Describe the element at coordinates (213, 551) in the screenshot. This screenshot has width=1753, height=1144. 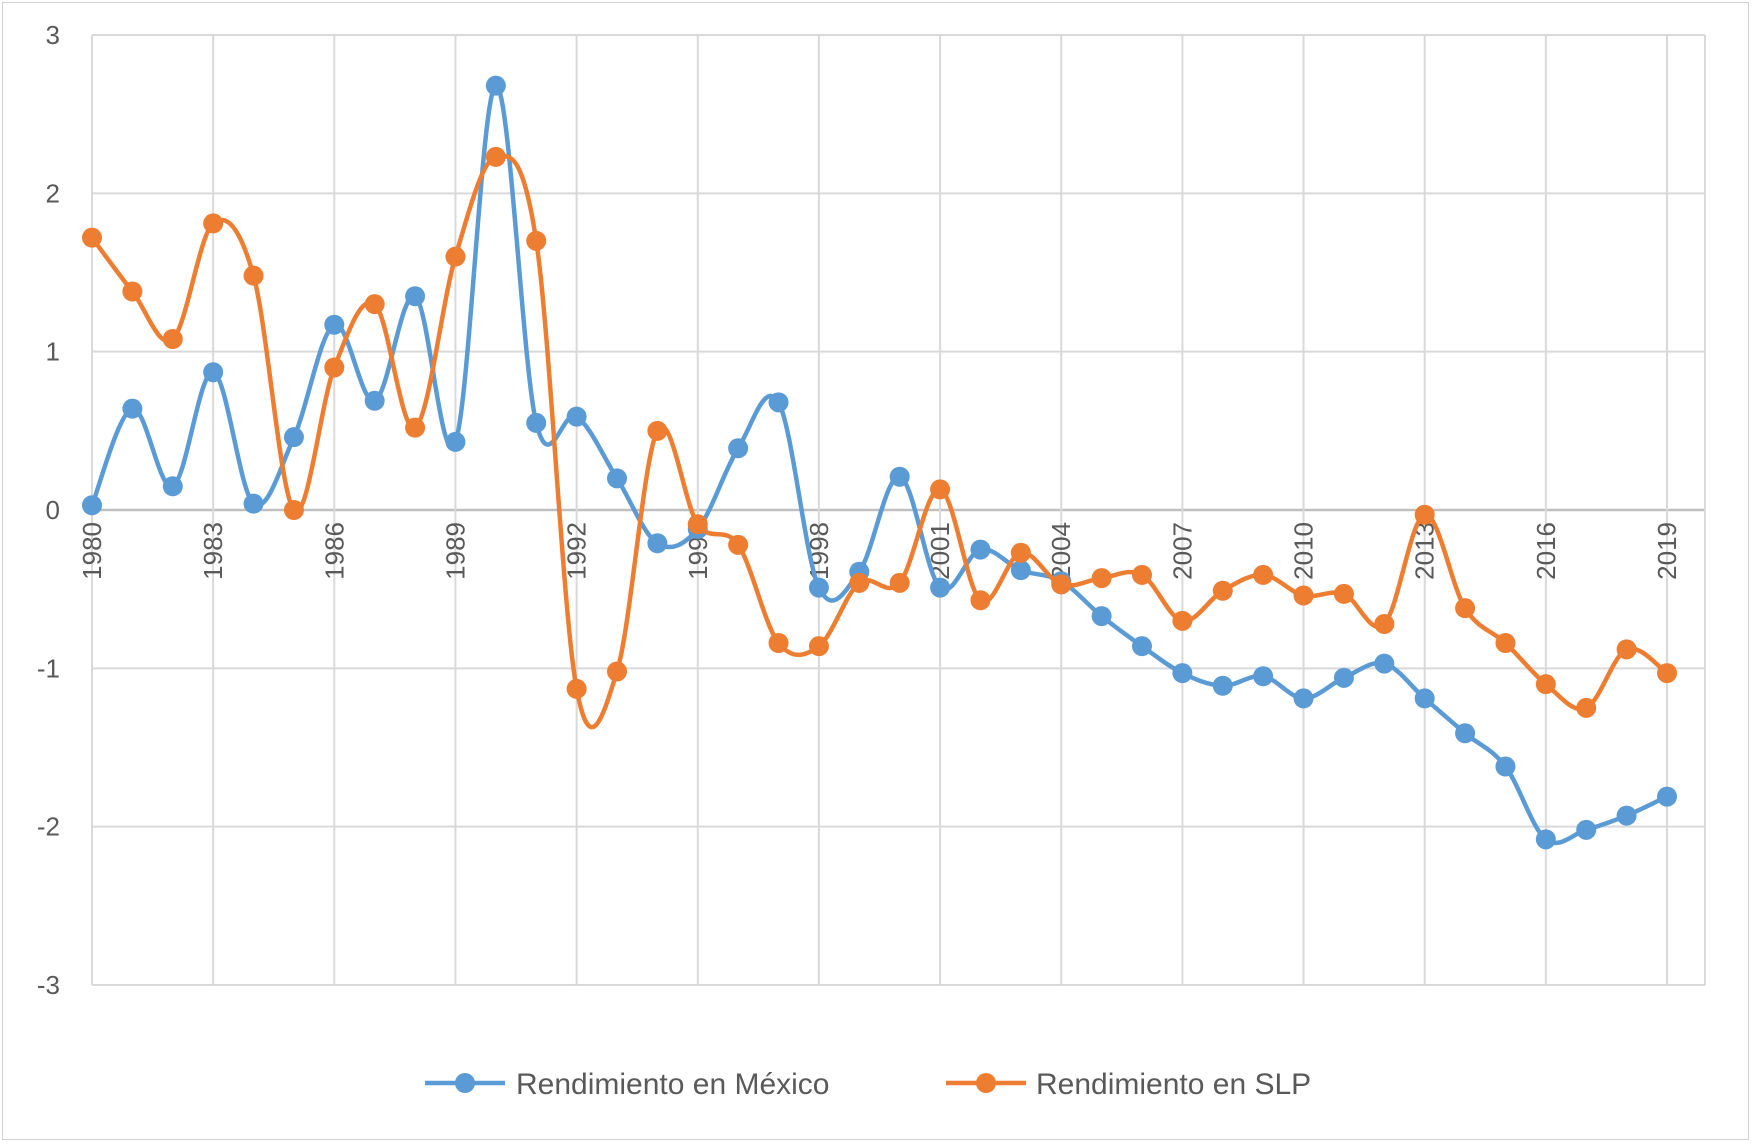
I see `x-tick-label: 1983` at that location.